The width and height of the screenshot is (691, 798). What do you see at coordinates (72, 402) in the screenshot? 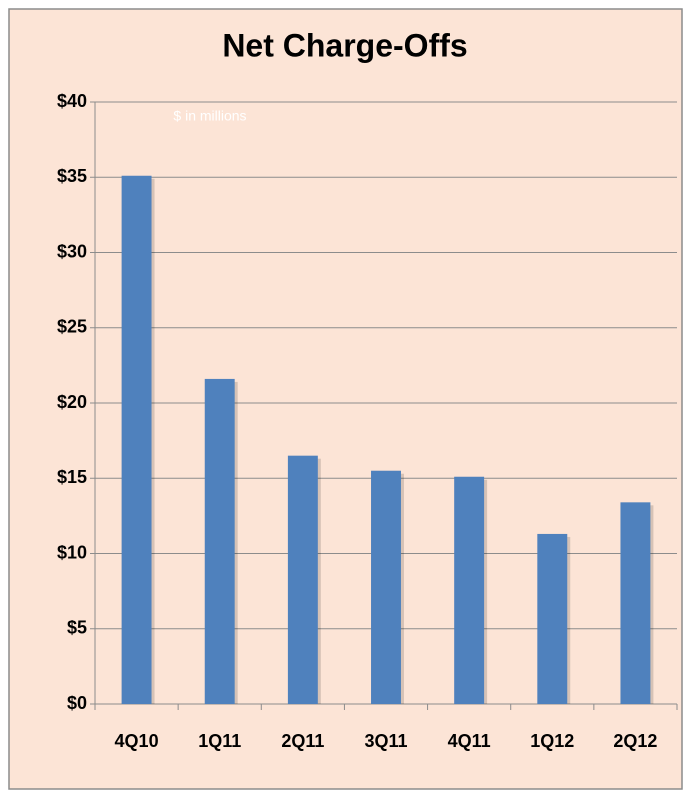
I see `y-tick-label: $20` at bounding box center [72, 402].